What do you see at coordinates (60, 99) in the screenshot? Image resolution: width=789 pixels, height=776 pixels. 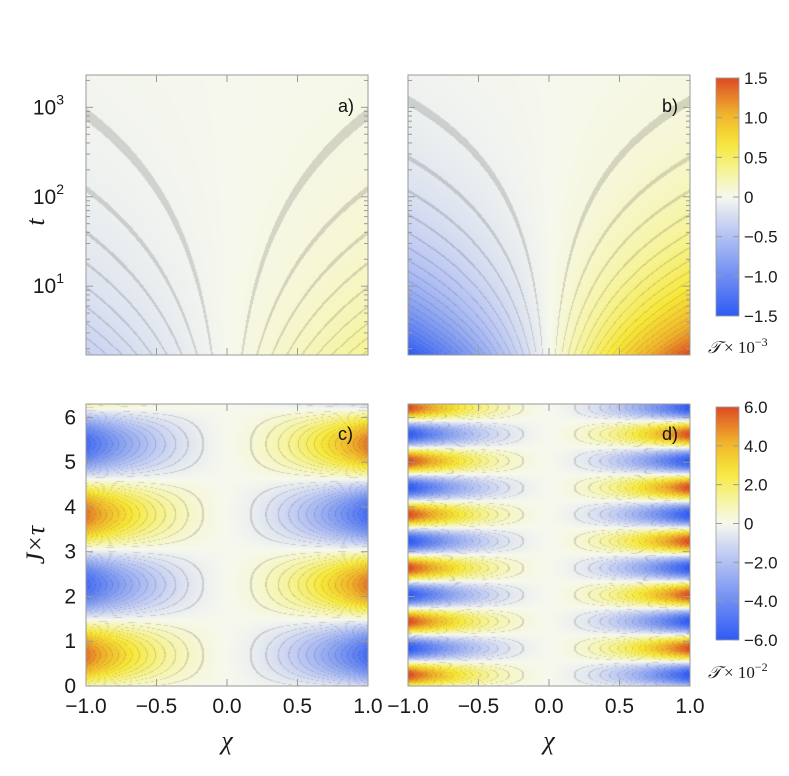 I see `y-tick-exp: 3` at bounding box center [60, 99].